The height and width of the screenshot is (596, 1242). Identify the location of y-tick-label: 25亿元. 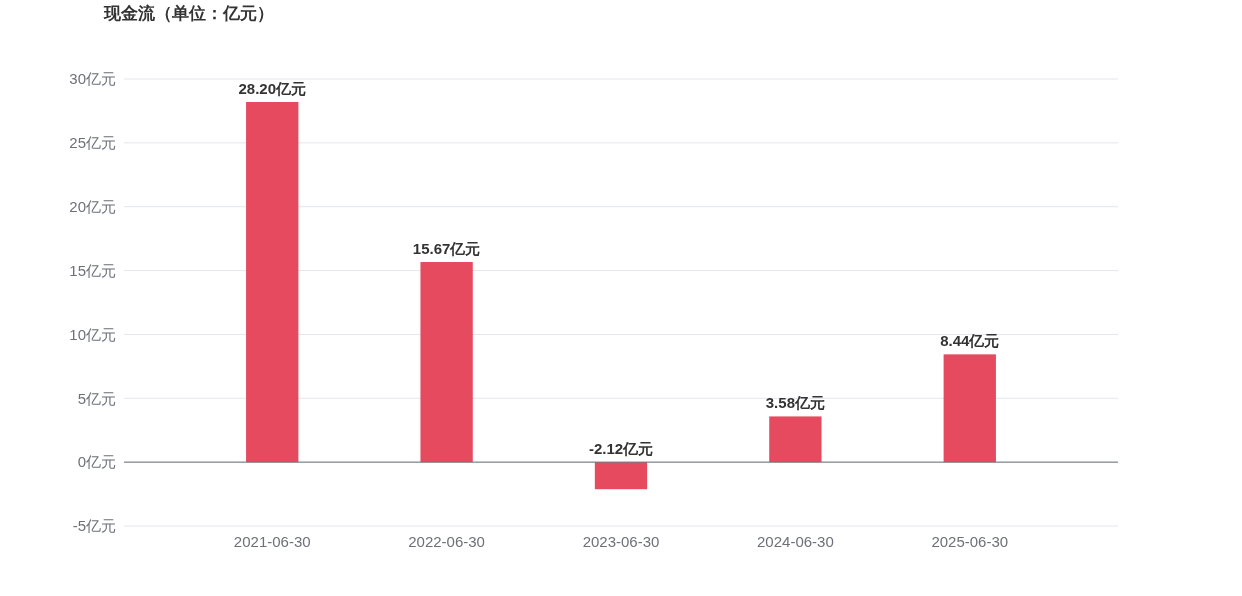
(92, 143).